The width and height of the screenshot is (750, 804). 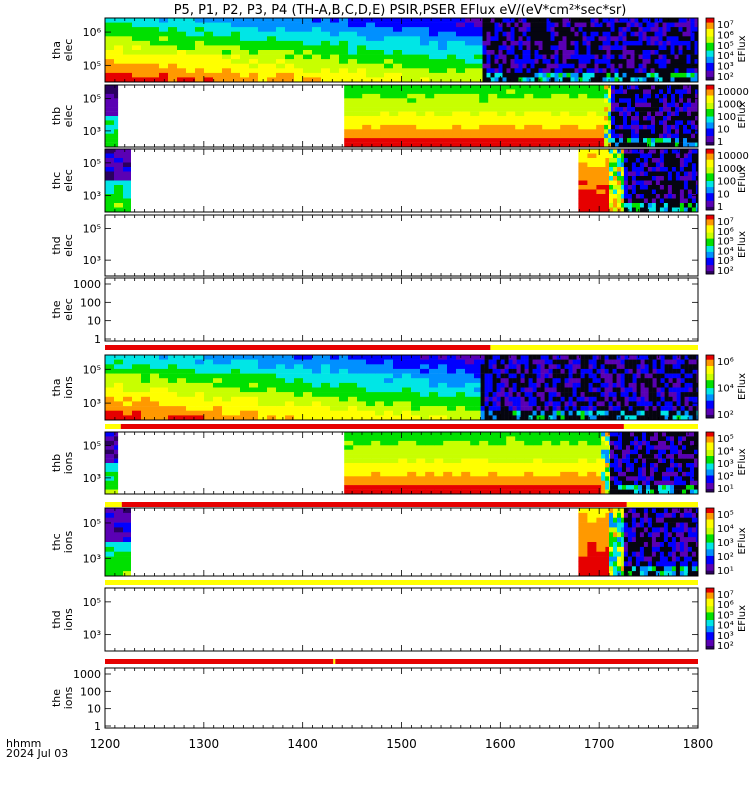 I want to click on colorbar-label: EFlux, so click(x=742, y=48).